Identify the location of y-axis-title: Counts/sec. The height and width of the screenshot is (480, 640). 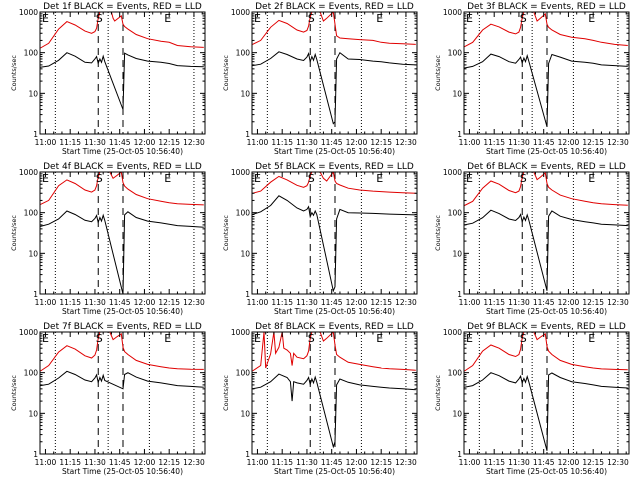
(438, 393).